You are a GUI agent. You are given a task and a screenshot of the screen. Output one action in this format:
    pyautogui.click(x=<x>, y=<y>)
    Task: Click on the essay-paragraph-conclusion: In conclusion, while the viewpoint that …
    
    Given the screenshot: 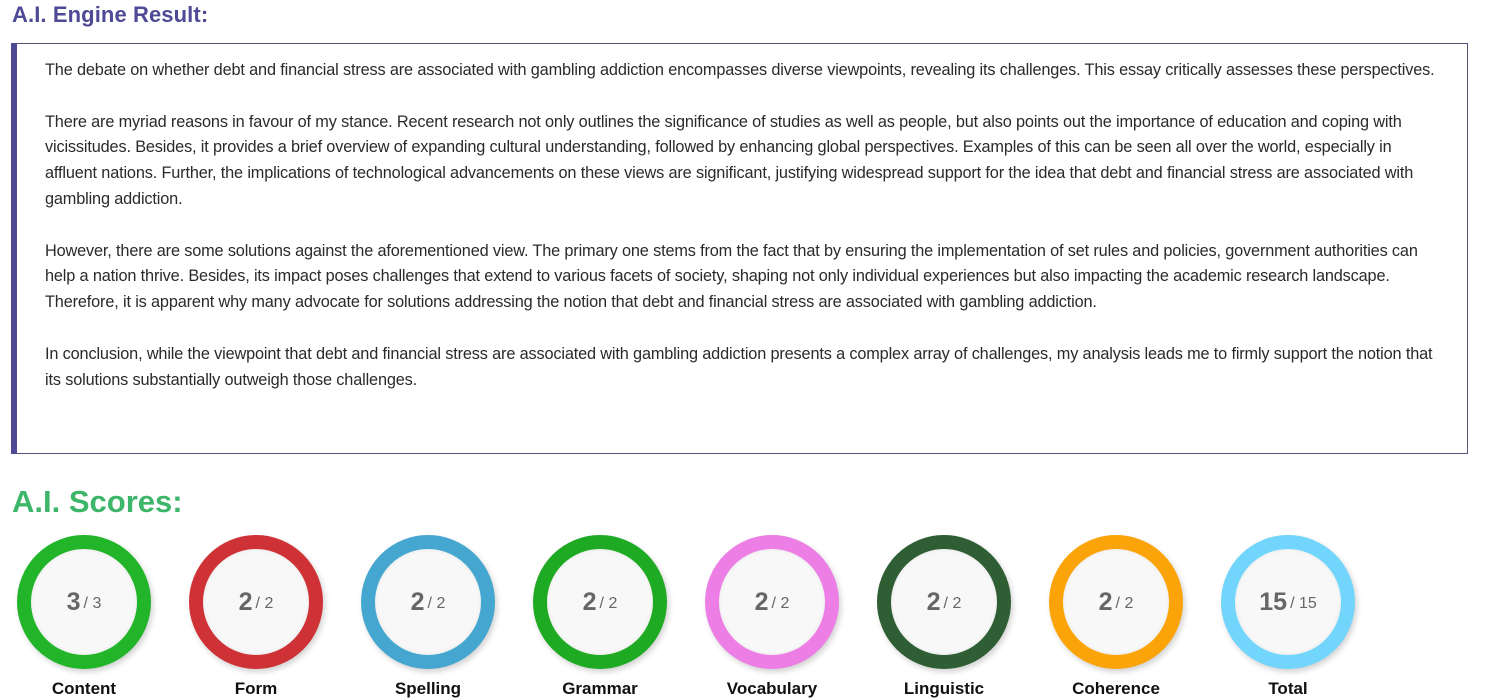 What is the action you would take?
    pyautogui.click(x=739, y=366)
    